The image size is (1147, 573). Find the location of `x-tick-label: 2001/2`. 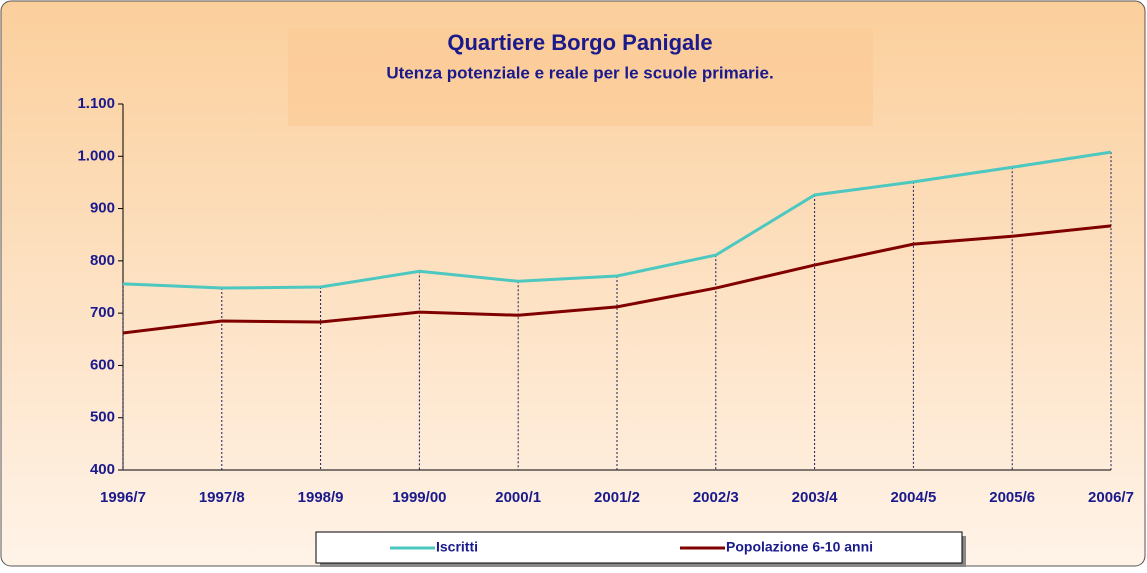

x-tick-label: 2001/2 is located at coordinates (617, 497).